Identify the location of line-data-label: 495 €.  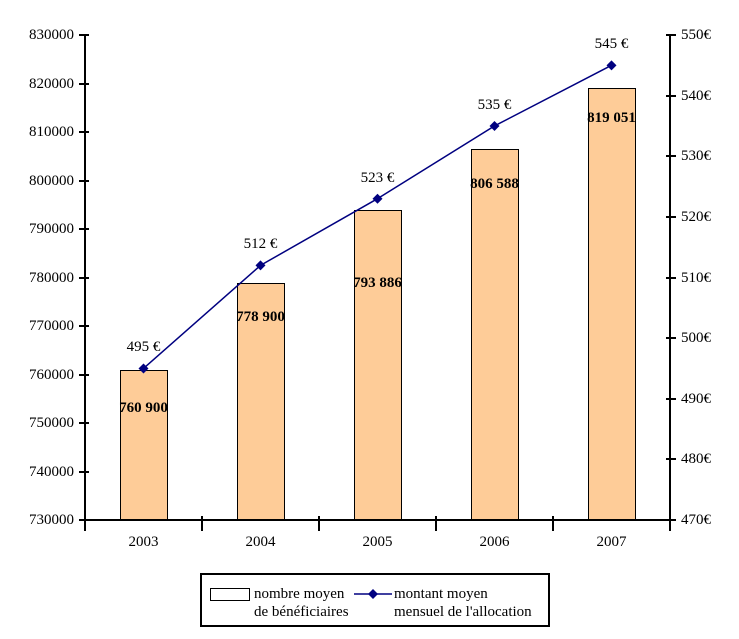
(143, 347).